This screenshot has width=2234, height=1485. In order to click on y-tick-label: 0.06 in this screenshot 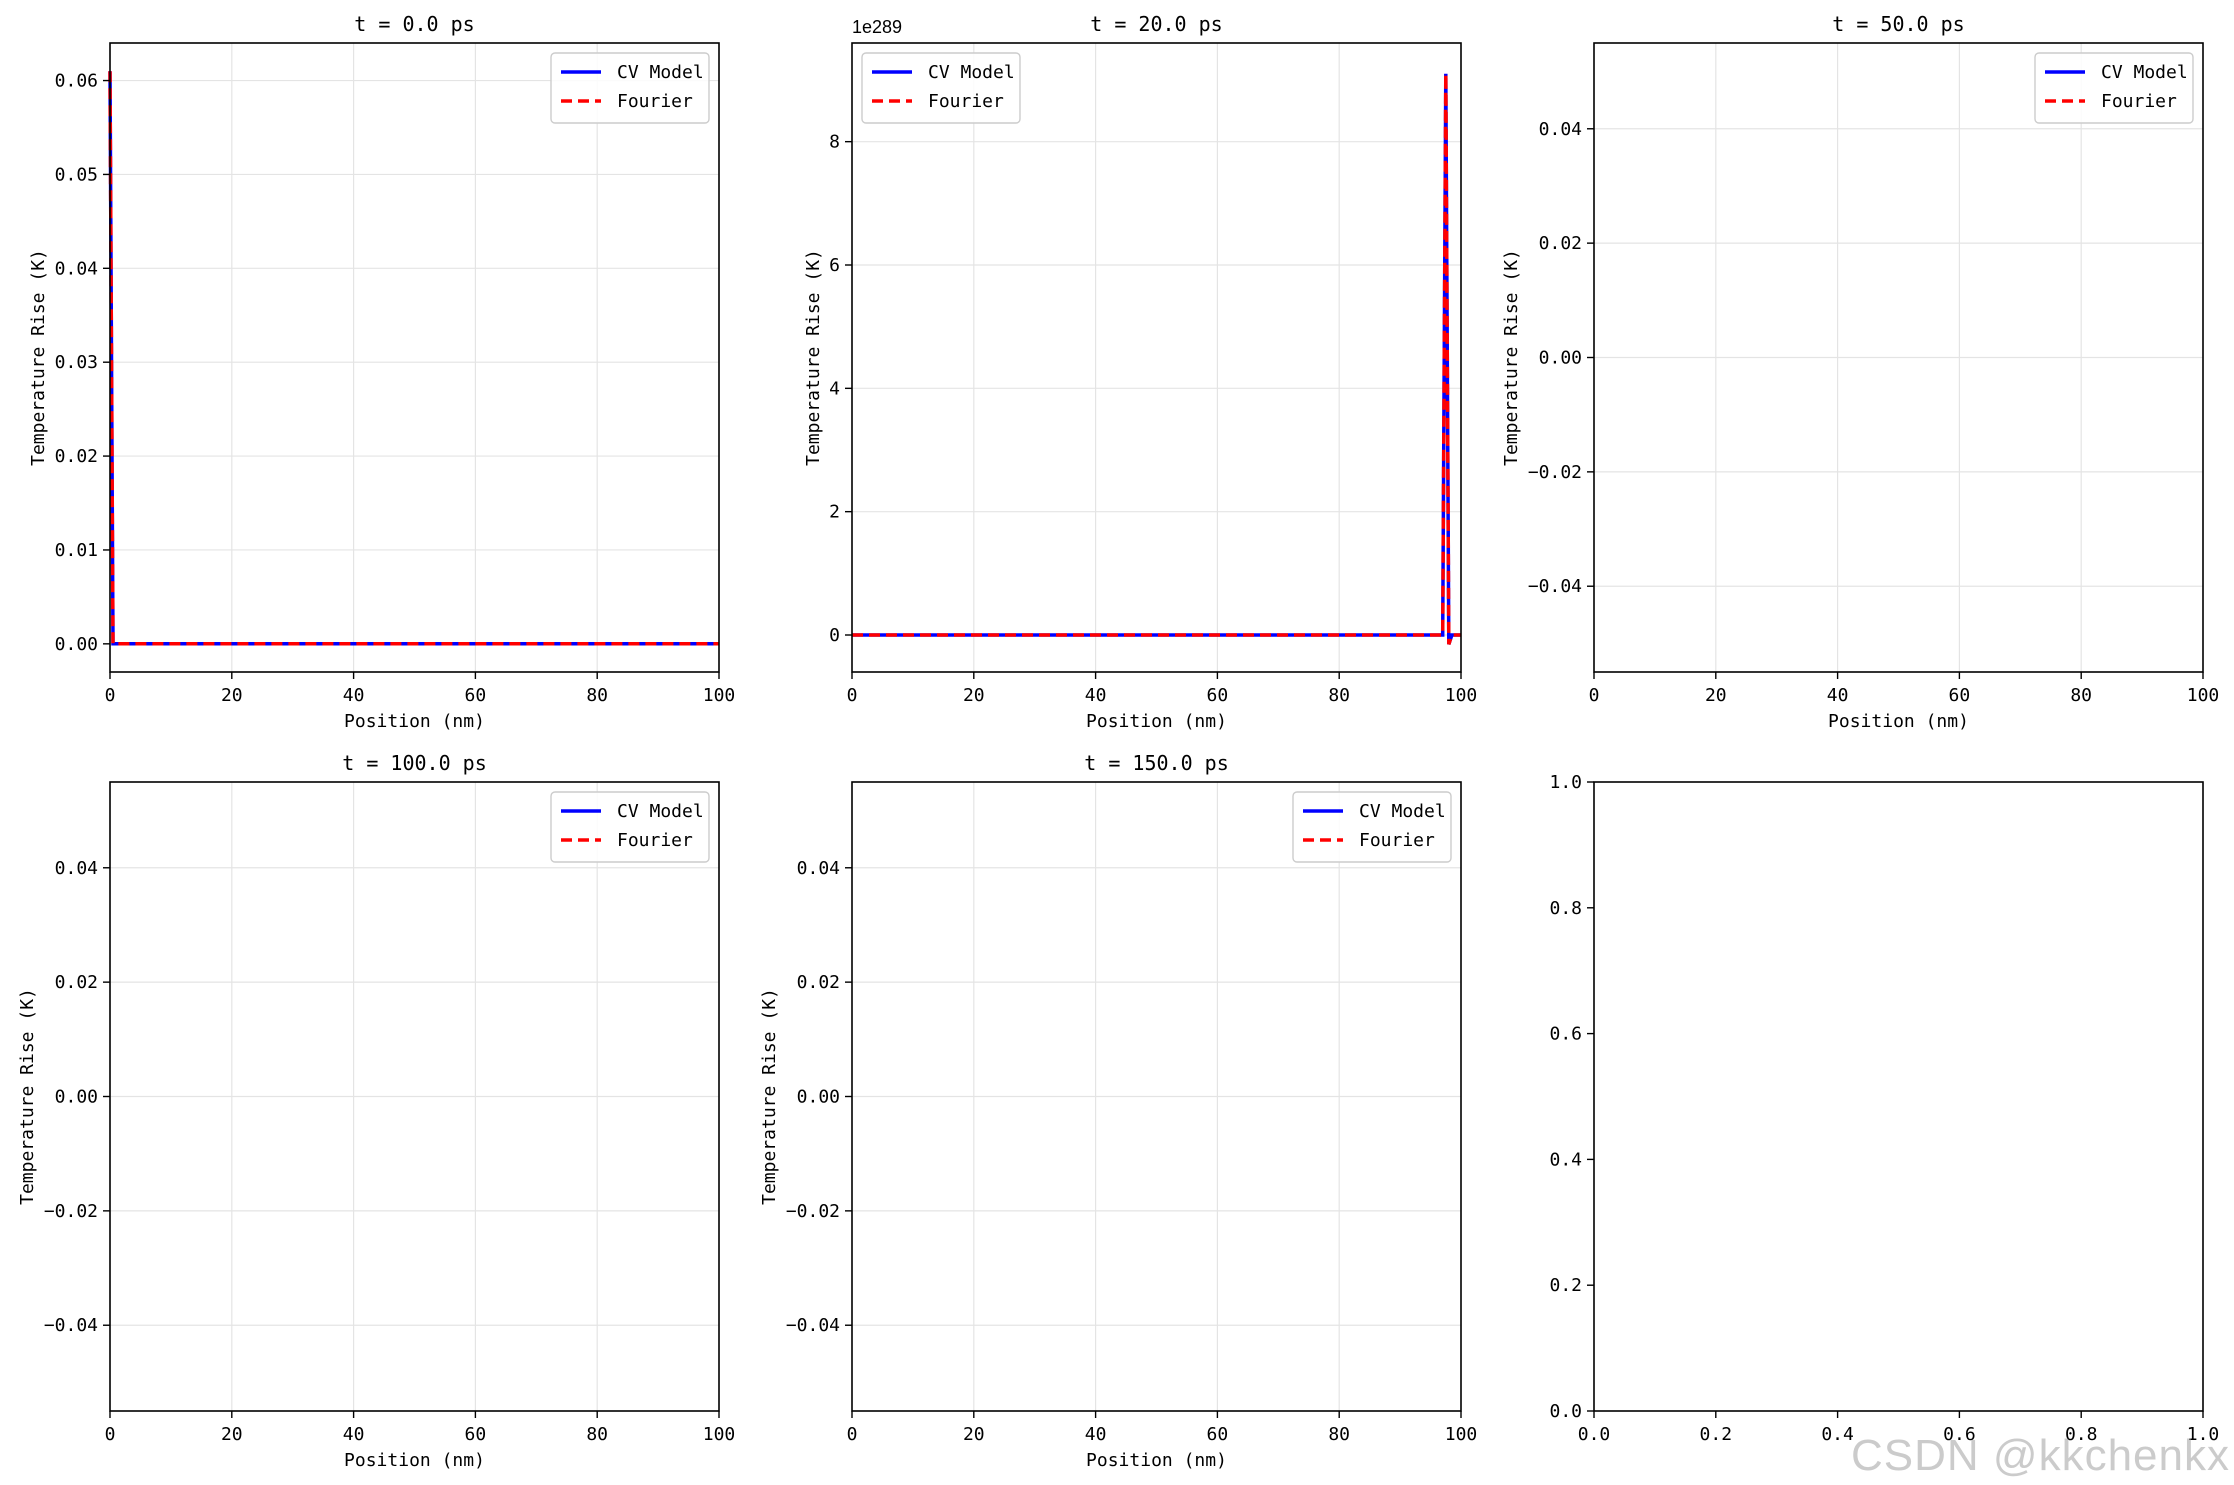, I will do `click(76, 81)`.